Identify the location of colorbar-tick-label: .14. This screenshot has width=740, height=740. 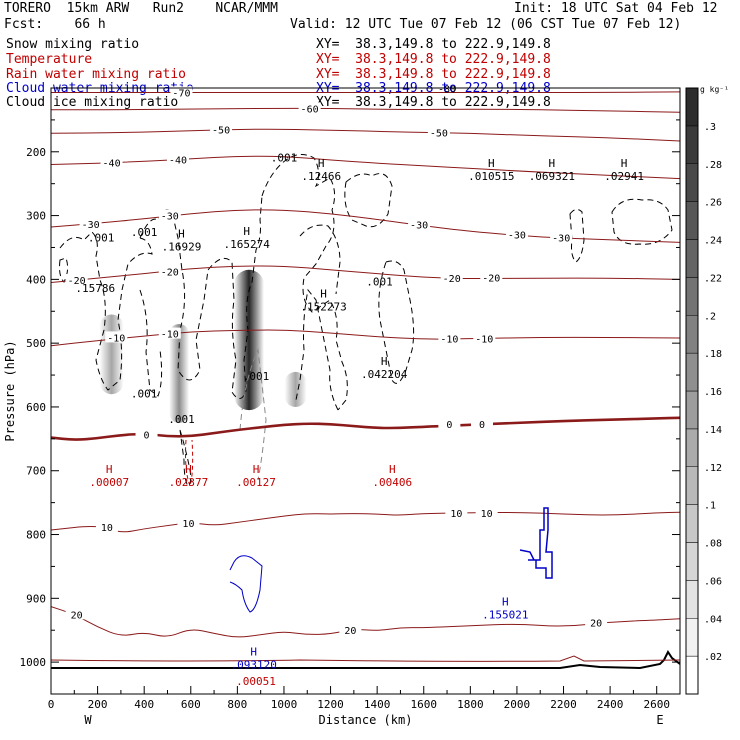
(713, 430).